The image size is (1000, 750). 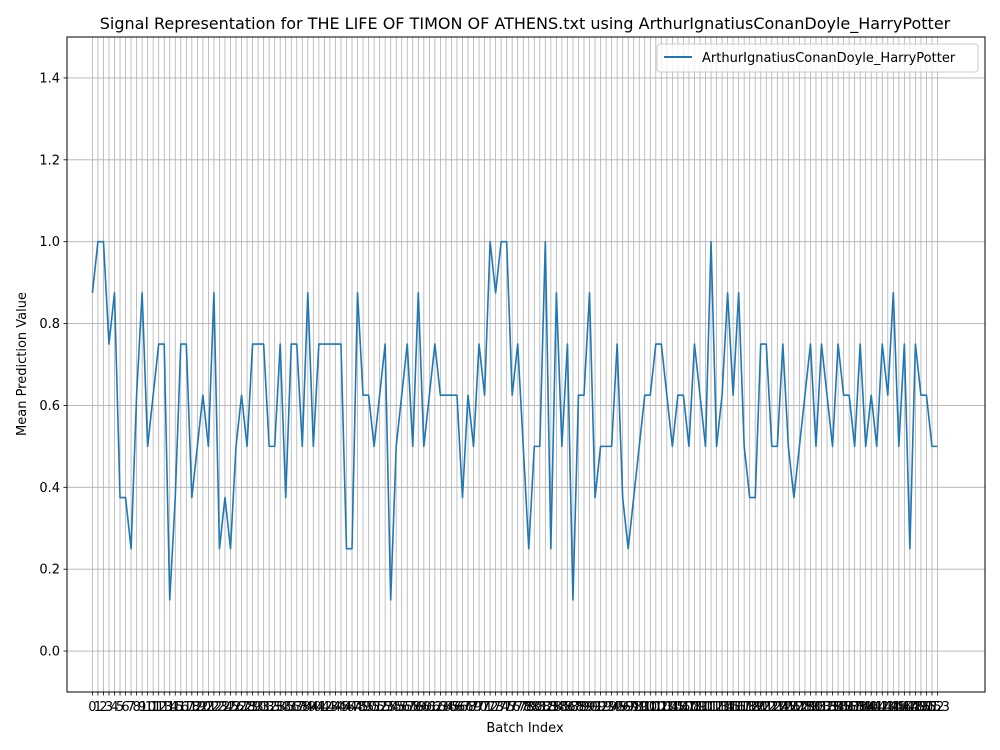 What do you see at coordinates (551, 707) in the screenshot?
I see `x-tick-label: 83` at bounding box center [551, 707].